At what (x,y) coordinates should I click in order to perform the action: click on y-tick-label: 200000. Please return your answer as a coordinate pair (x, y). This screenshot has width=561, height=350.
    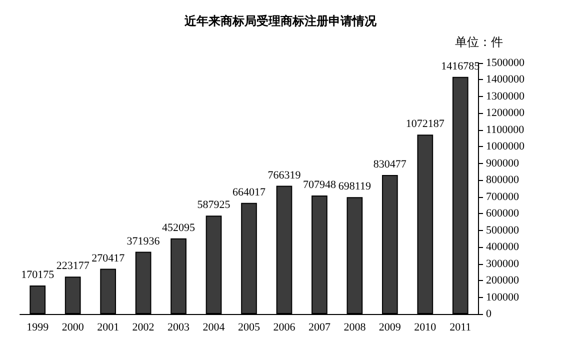
    Looking at the image, I should click on (503, 280).